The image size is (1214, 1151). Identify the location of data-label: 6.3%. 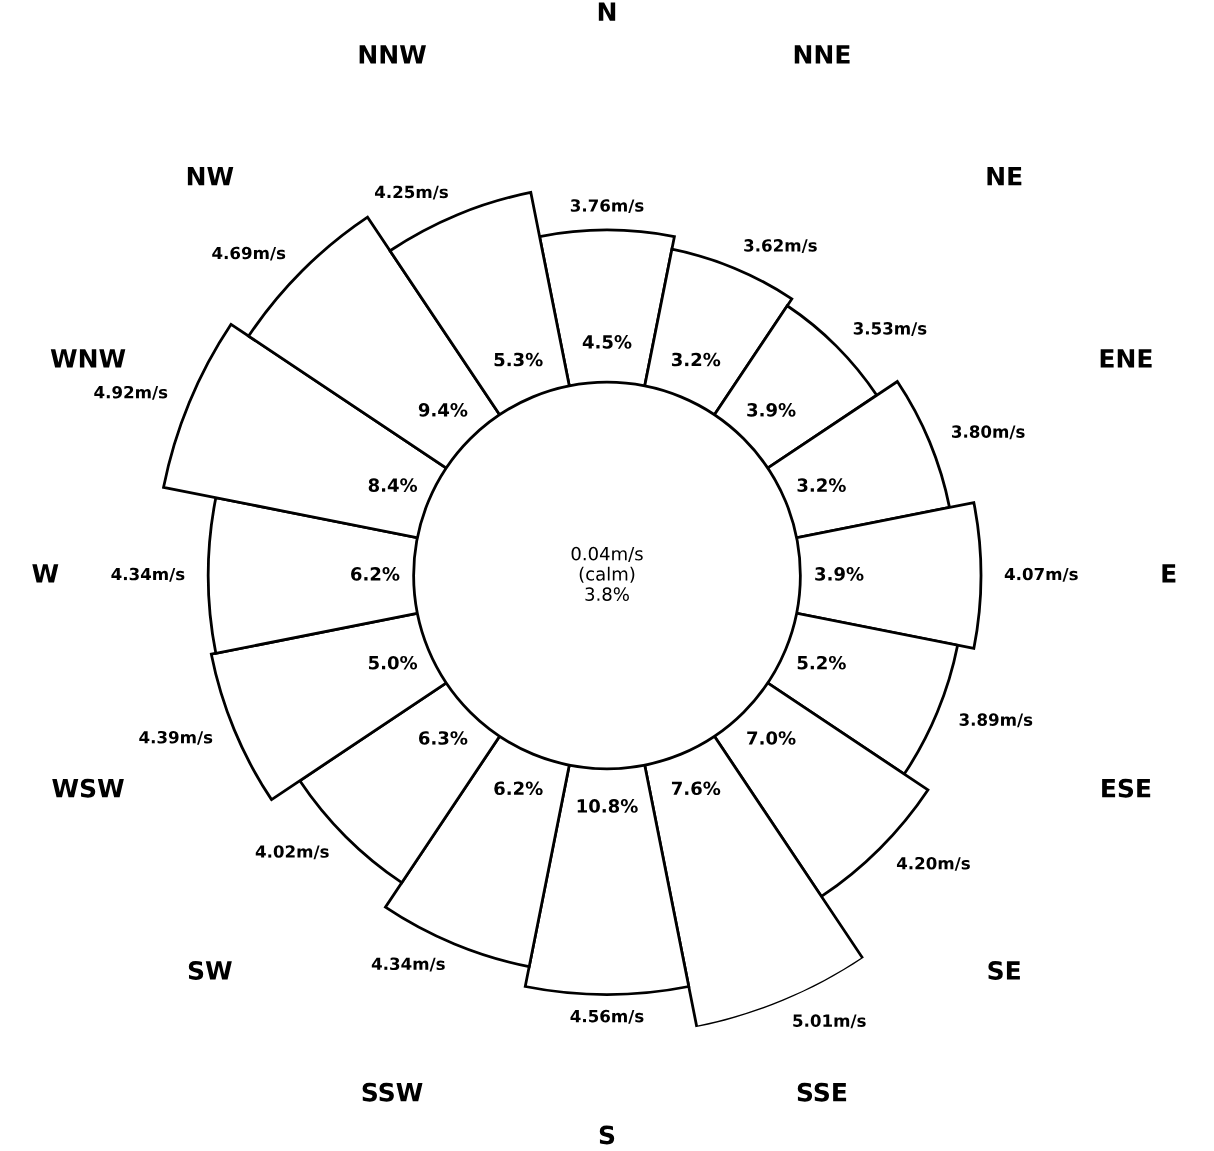
(443, 738).